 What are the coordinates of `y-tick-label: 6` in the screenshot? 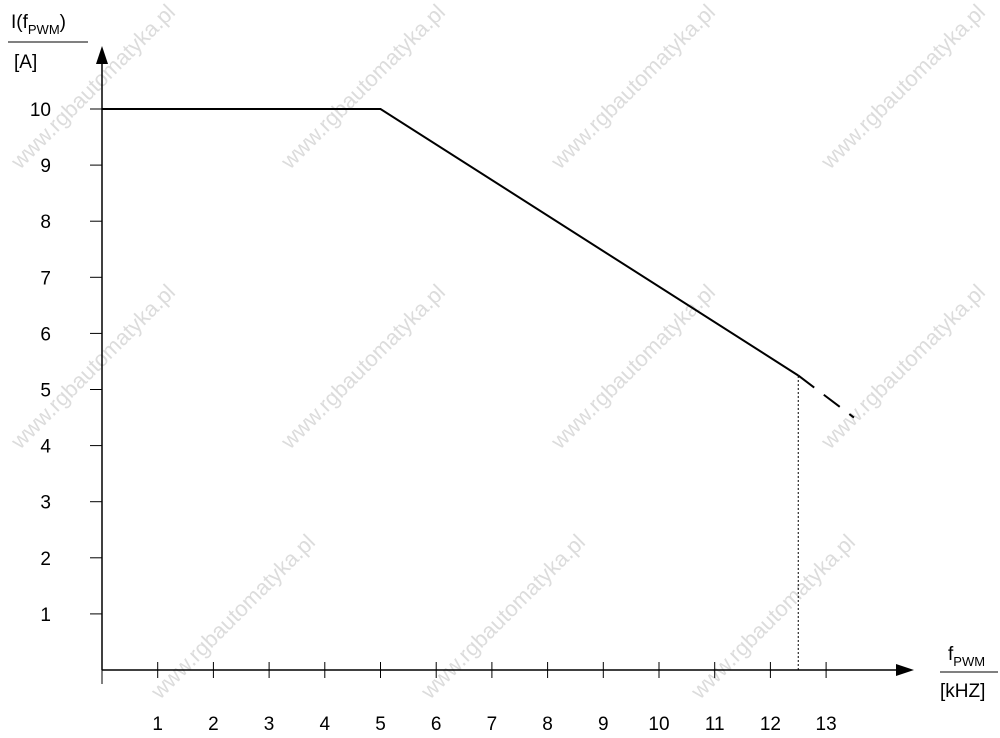 It's located at (45, 334).